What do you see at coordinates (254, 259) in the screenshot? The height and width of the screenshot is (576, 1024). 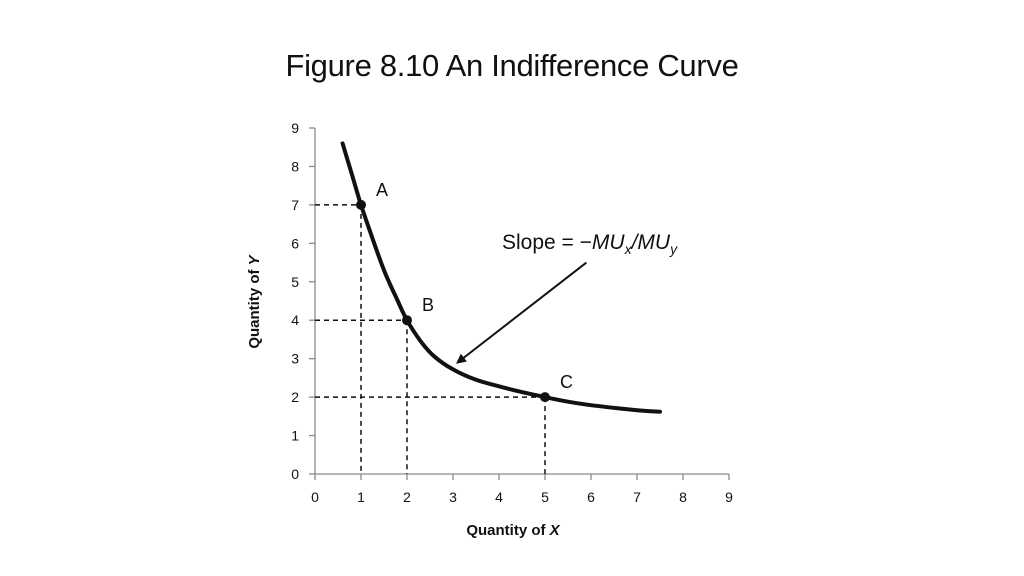 I see `y-axis-label-var: Y` at bounding box center [254, 259].